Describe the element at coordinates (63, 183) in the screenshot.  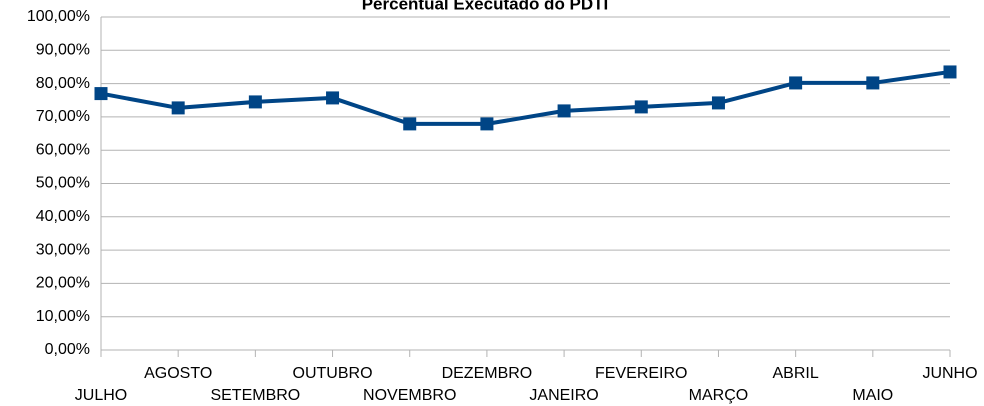
I see `y-tick-label: 50,00%` at that location.